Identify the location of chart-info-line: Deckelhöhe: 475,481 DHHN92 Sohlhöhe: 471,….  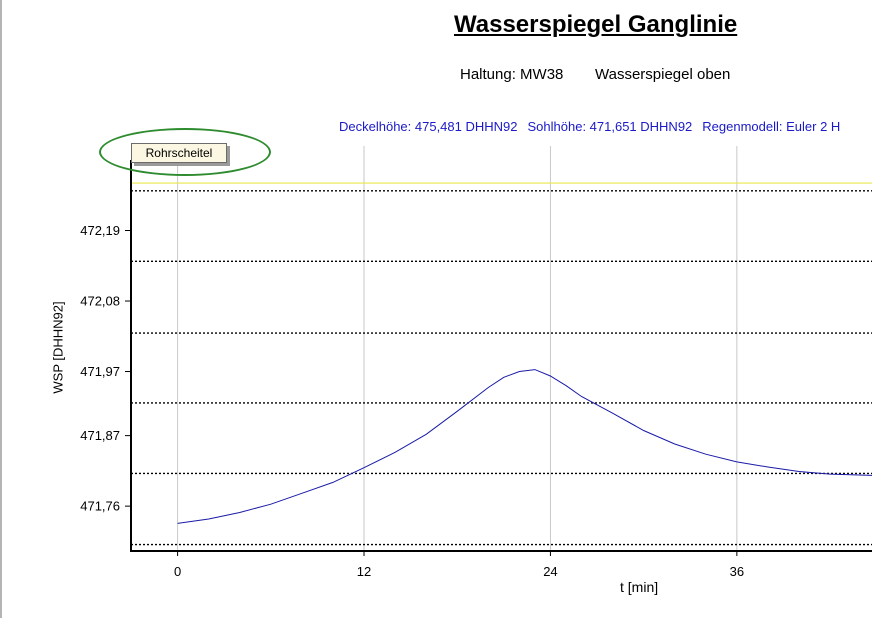
(594, 126).